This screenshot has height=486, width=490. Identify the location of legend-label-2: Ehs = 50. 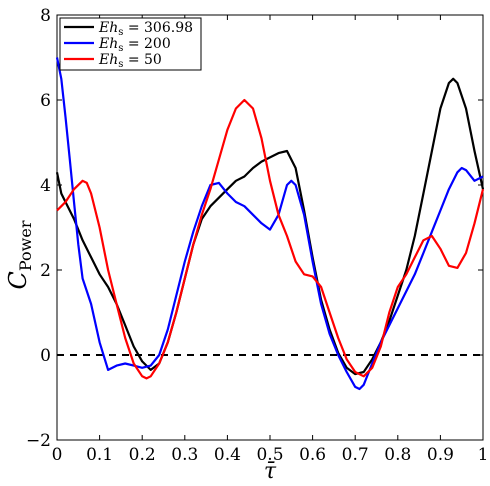
(130, 61).